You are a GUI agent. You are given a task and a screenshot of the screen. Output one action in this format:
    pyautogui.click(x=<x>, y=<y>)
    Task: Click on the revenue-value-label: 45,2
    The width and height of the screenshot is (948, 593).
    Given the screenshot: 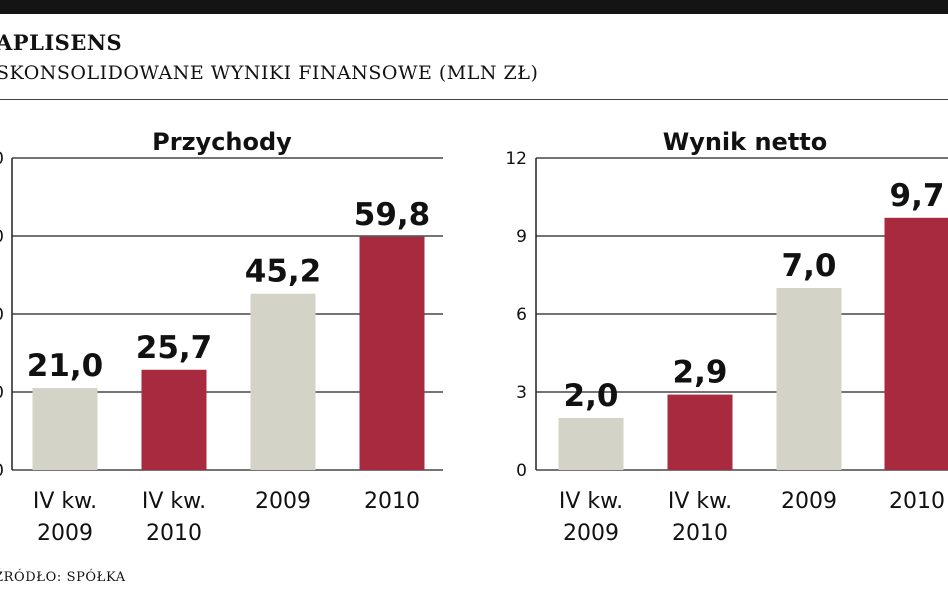 What is the action you would take?
    pyautogui.click(x=283, y=272)
    